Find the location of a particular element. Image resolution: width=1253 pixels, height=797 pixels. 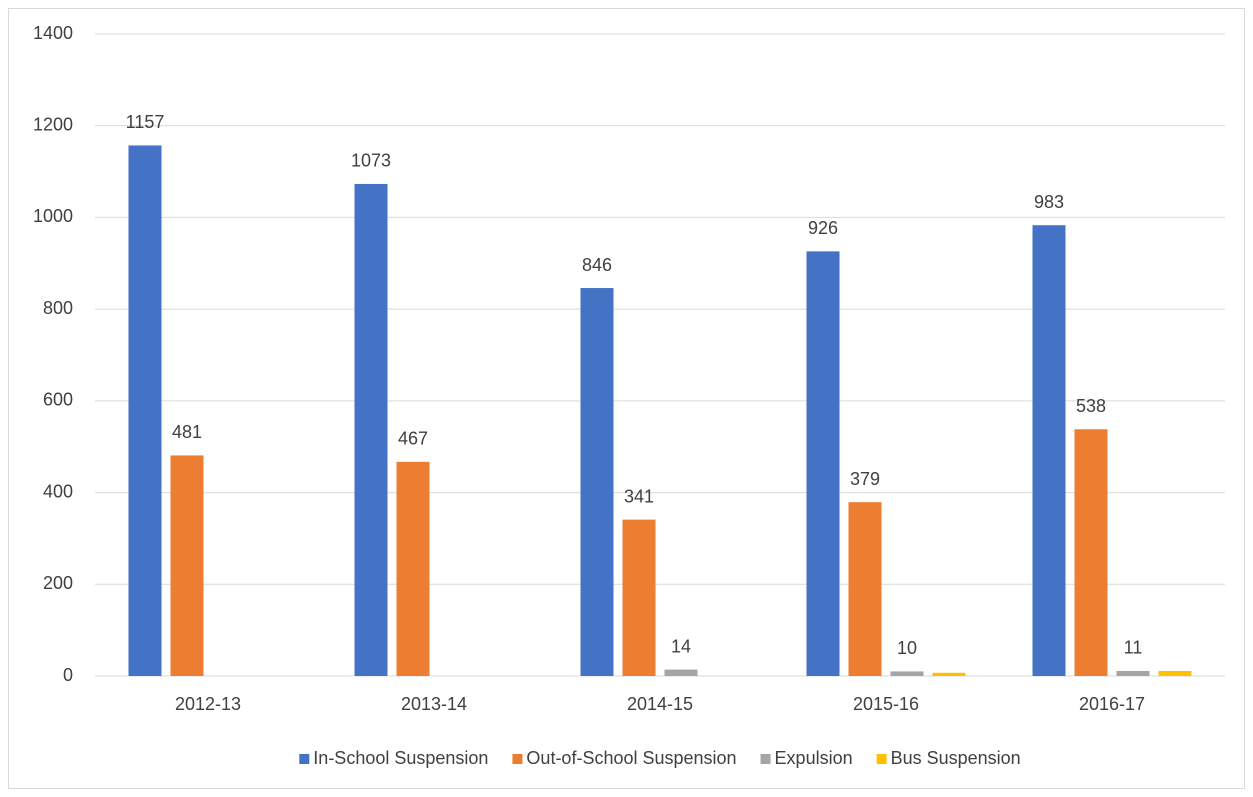

data-label: 467 is located at coordinates (413, 439).